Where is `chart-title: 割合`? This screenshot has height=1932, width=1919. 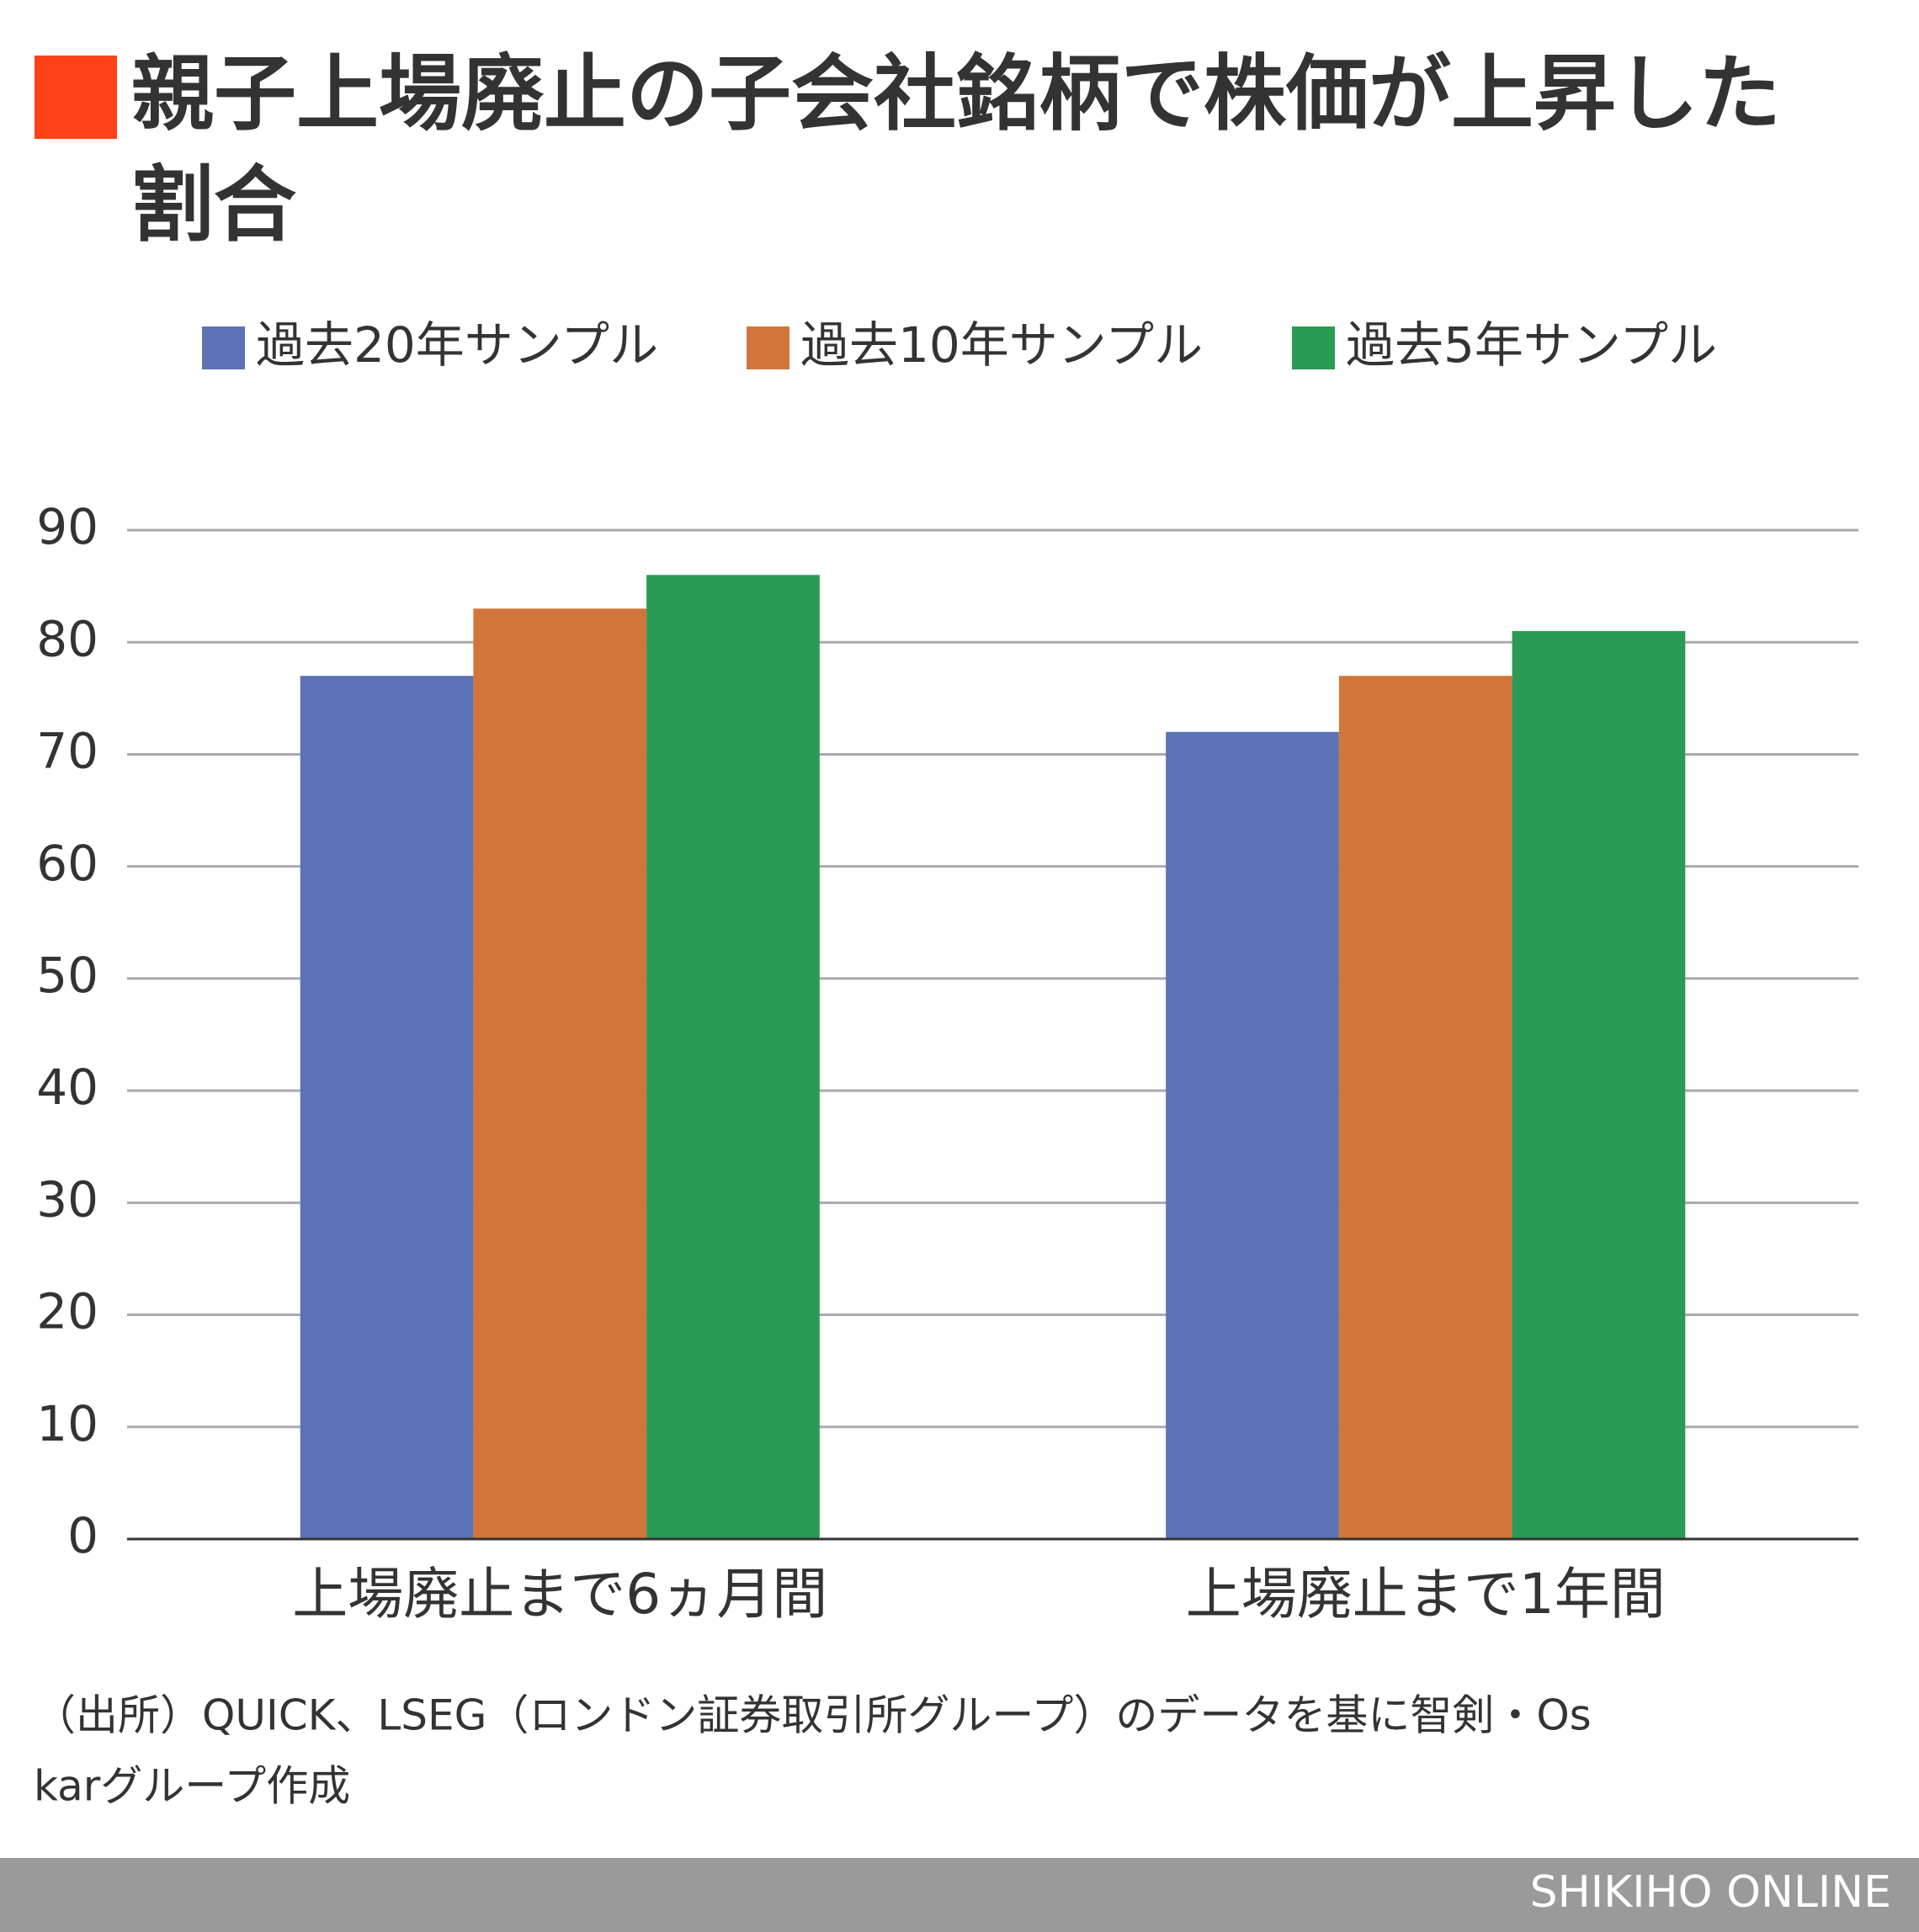
chart-title: 割合 is located at coordinates (213, 205).